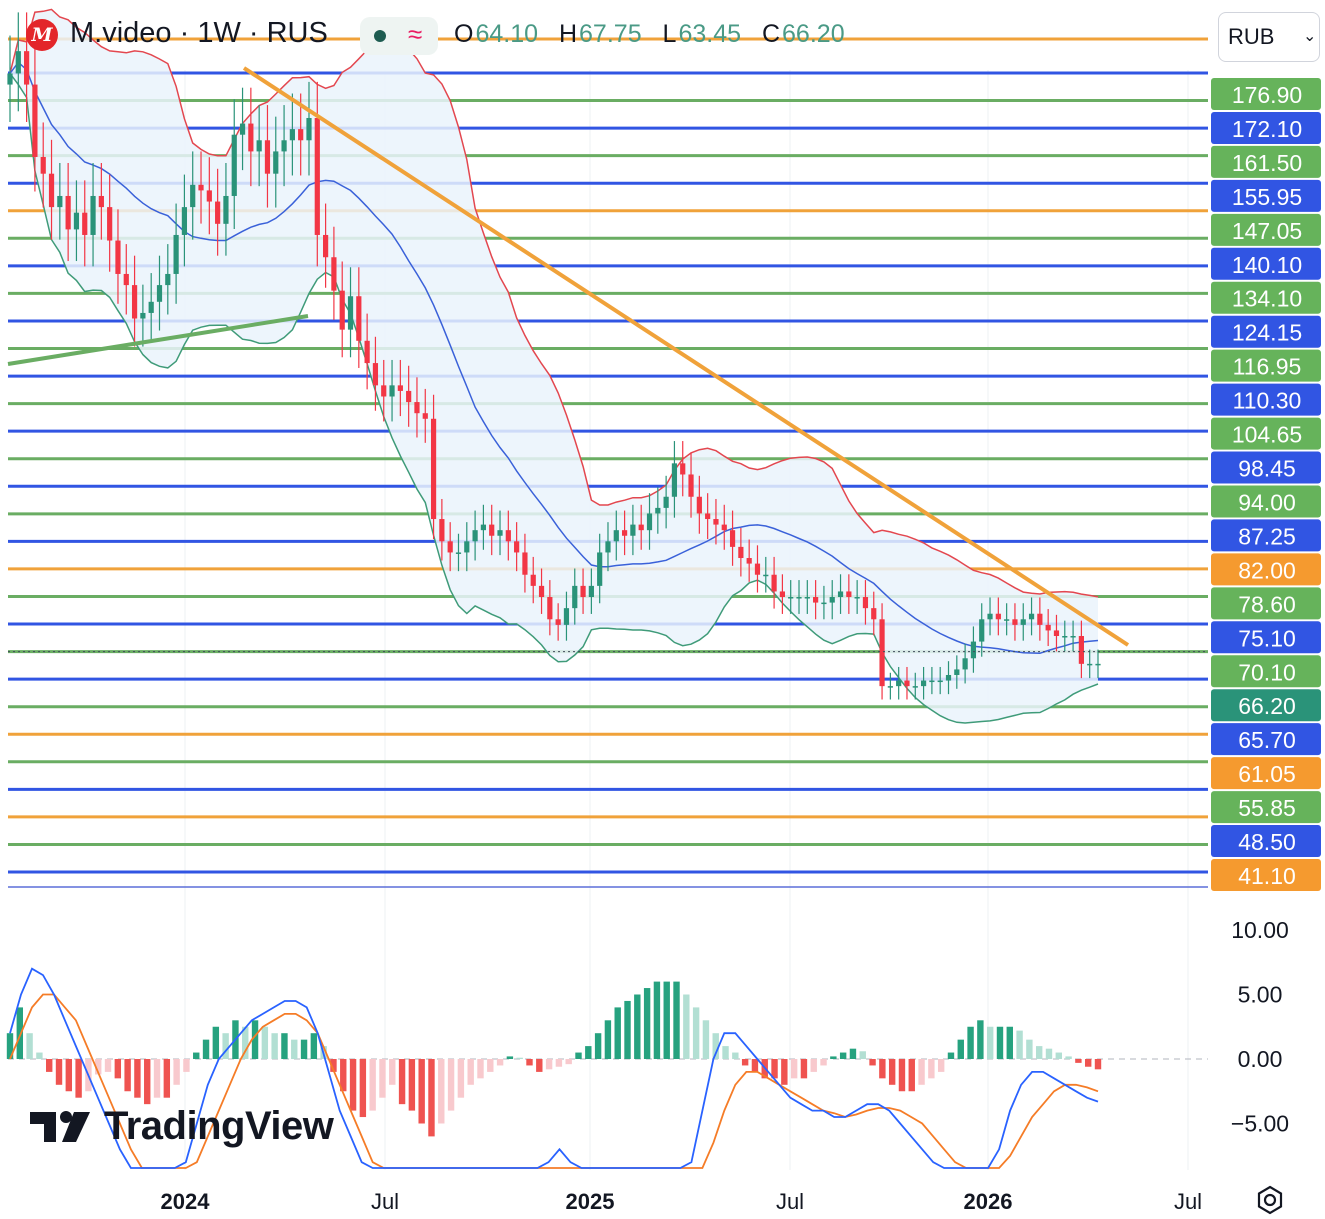 Image resolution: width=1325 pixels, height=1219 pixels. I want to click on currency-select: RUB ⌄, so click(1269, 37).